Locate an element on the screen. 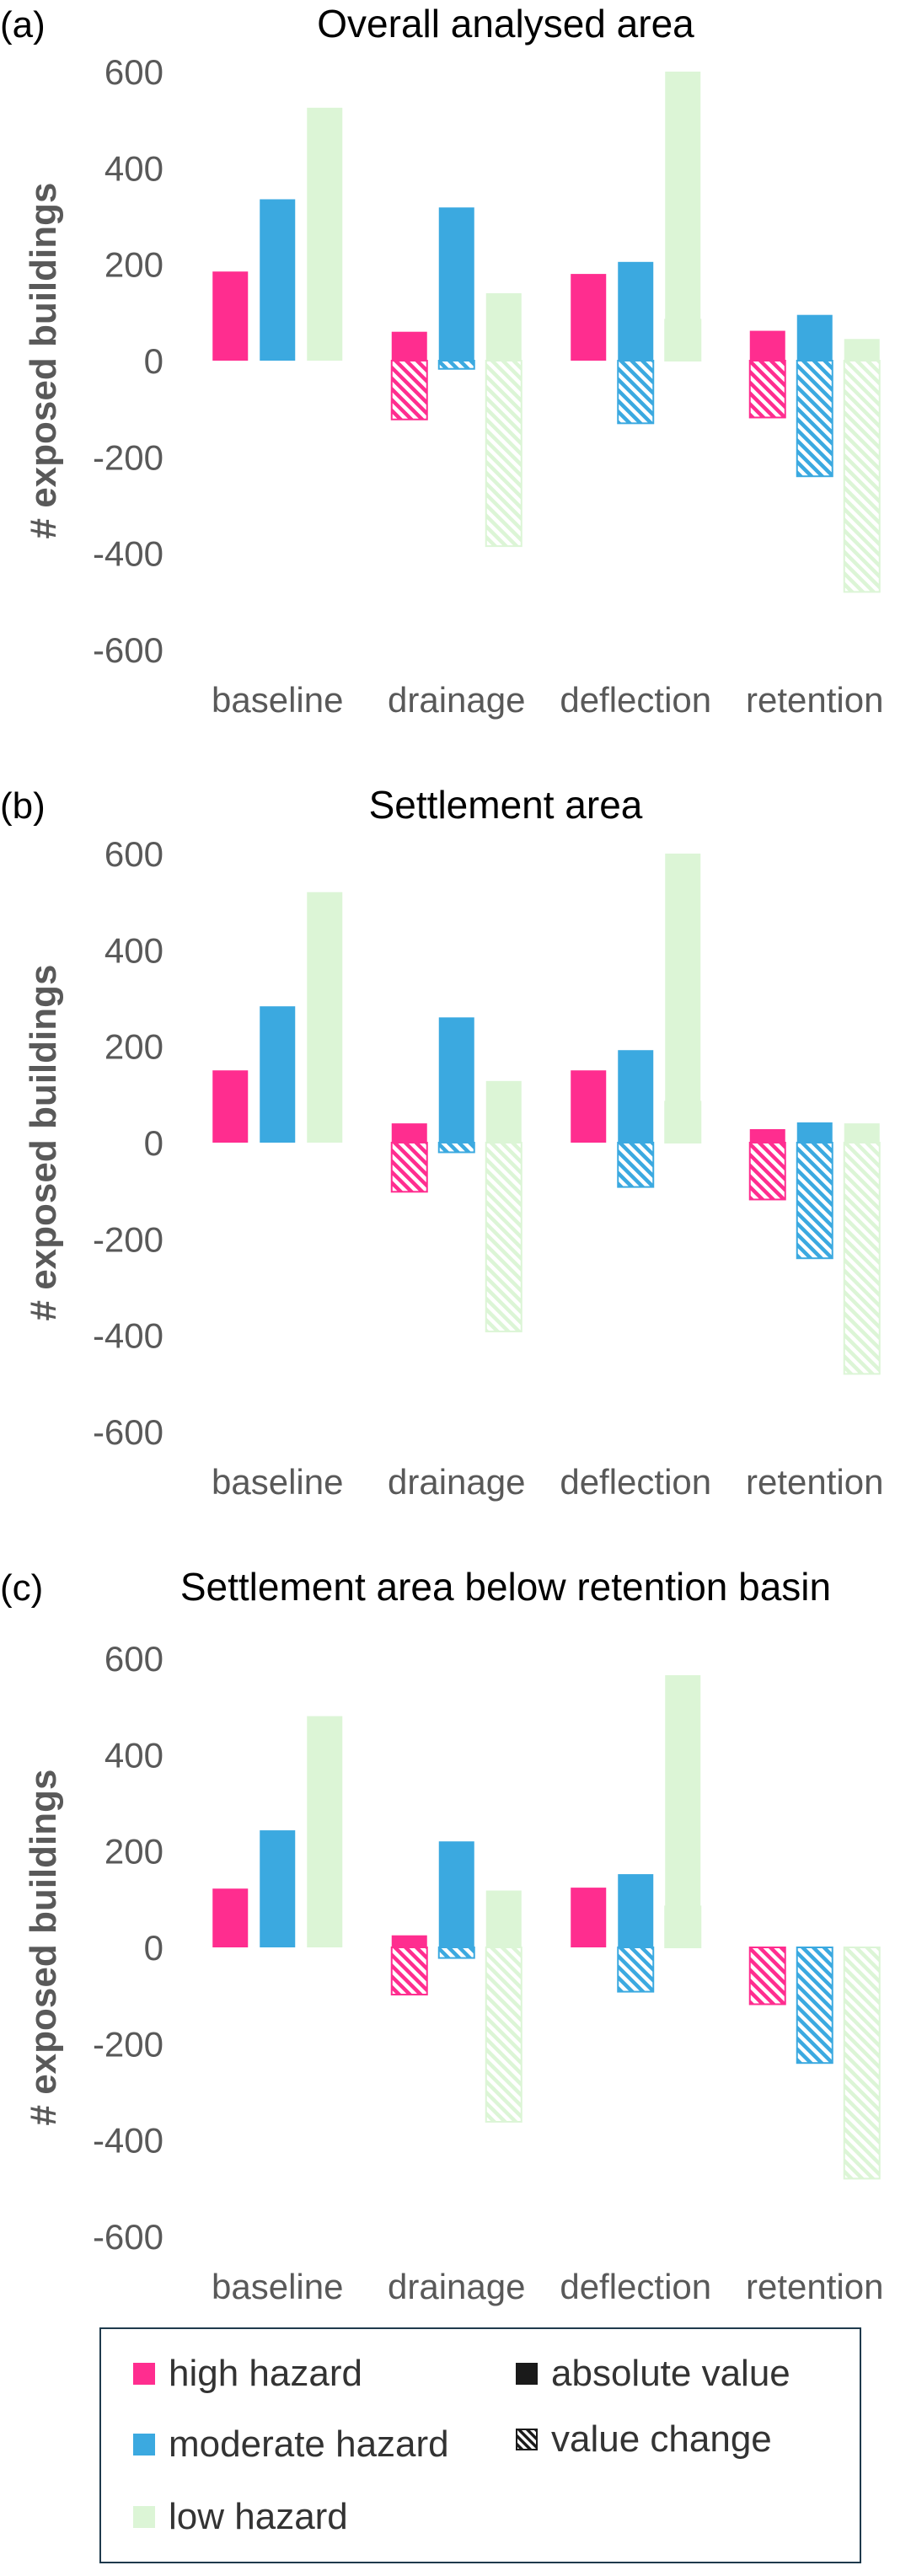 This screenshot has width=911, height=2576. legend-item-change: value change is located at coordinates (644, 2439).